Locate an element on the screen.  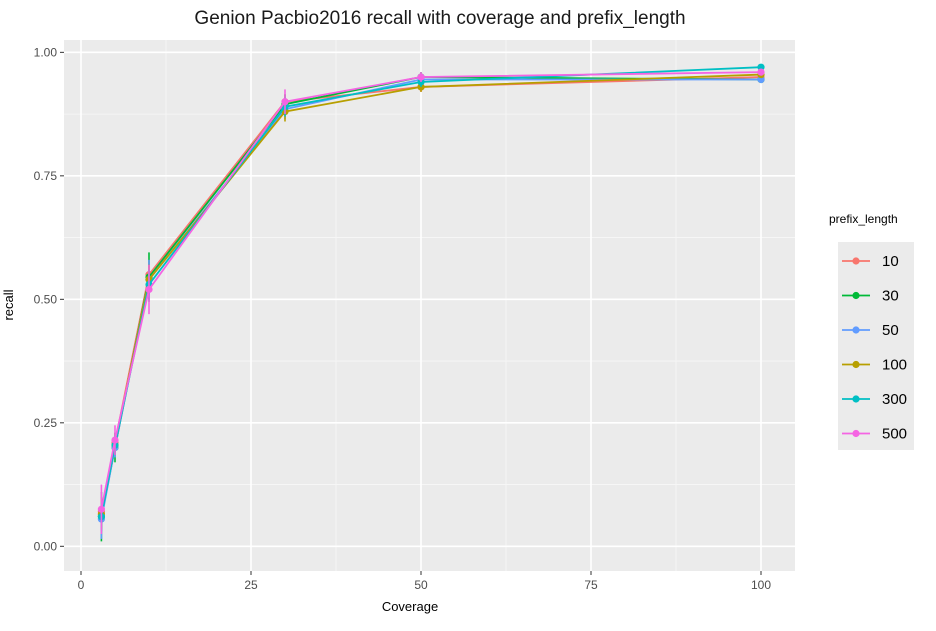
legend-item-30: 30 is located at coordinates (870, 296).